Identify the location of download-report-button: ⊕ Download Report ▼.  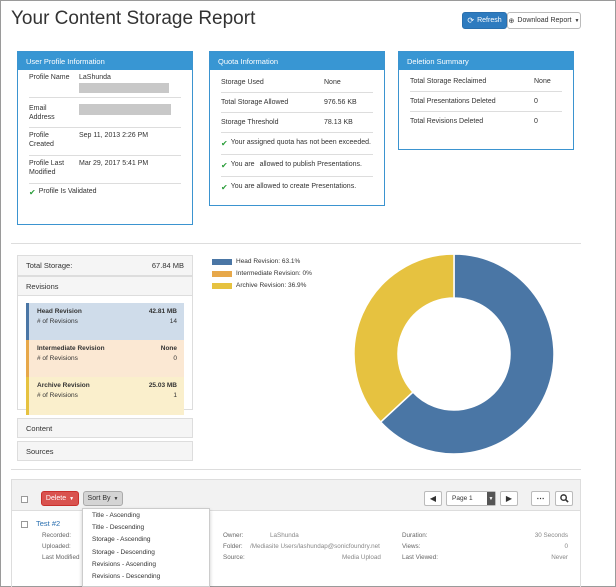
(544, 20).